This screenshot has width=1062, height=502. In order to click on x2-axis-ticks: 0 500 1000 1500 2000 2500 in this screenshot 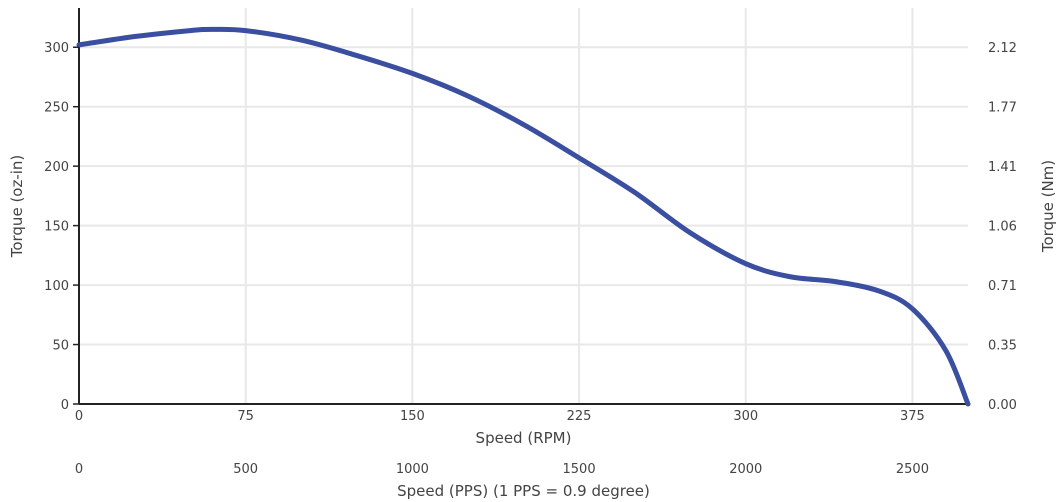, I will do `click(502, 469)`.